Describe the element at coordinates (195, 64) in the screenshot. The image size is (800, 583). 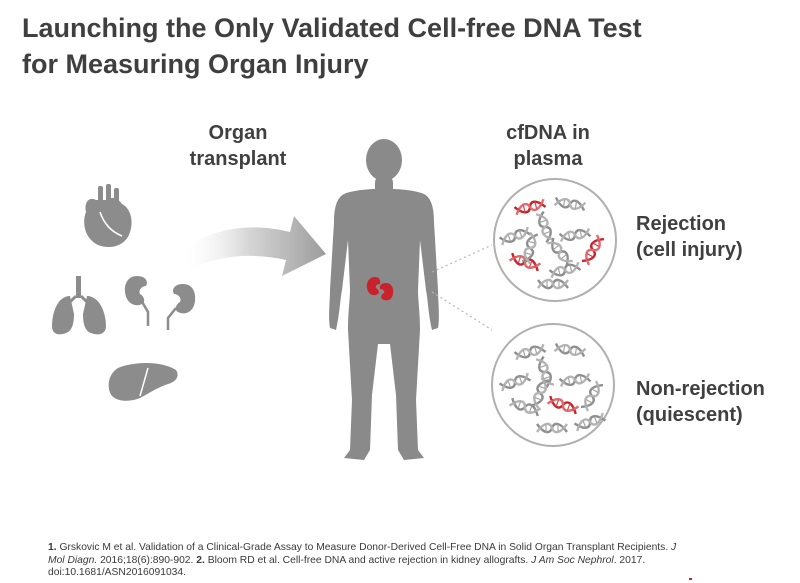
I see `title-line-2: for Measuring Organ Injury` at that location.